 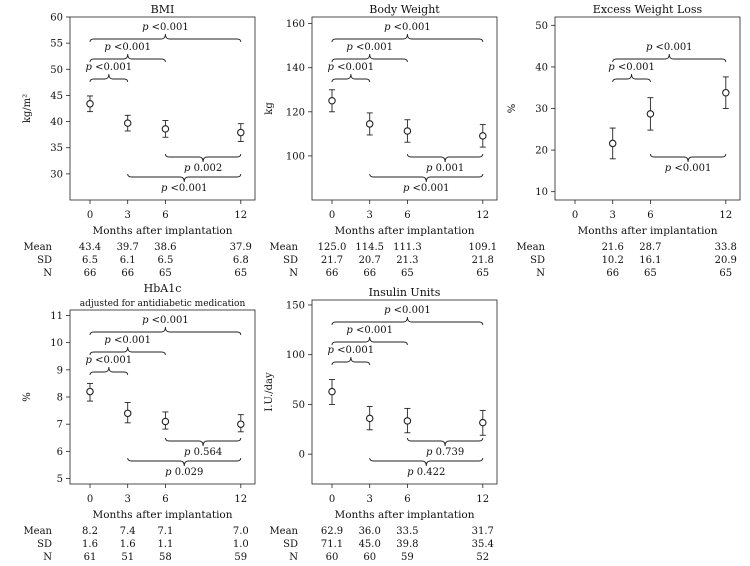 I want to click on y-tick-label: 0, so click(x=302, y=455).